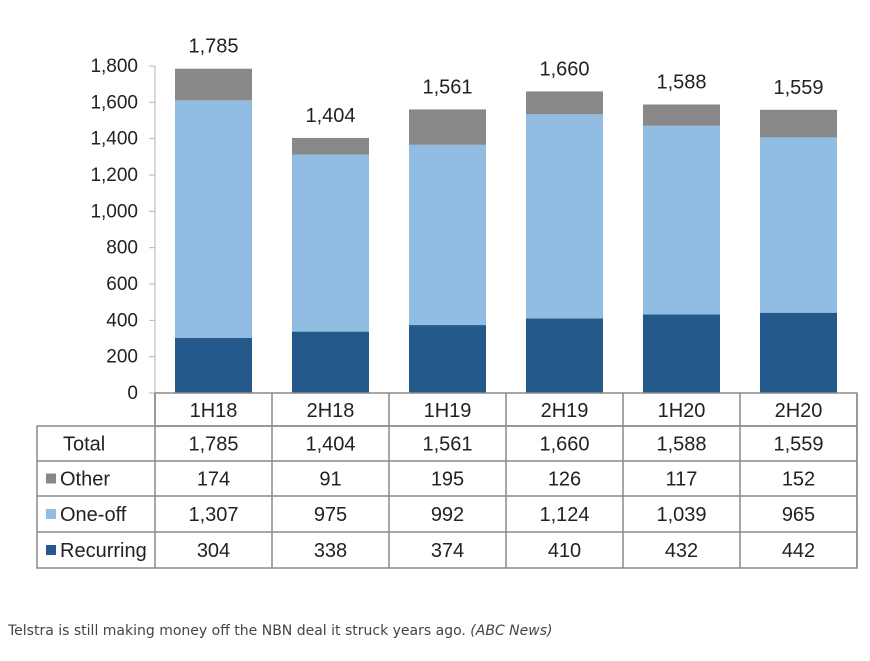  I want to click on y-tick-label: 800, so click(122, 248).